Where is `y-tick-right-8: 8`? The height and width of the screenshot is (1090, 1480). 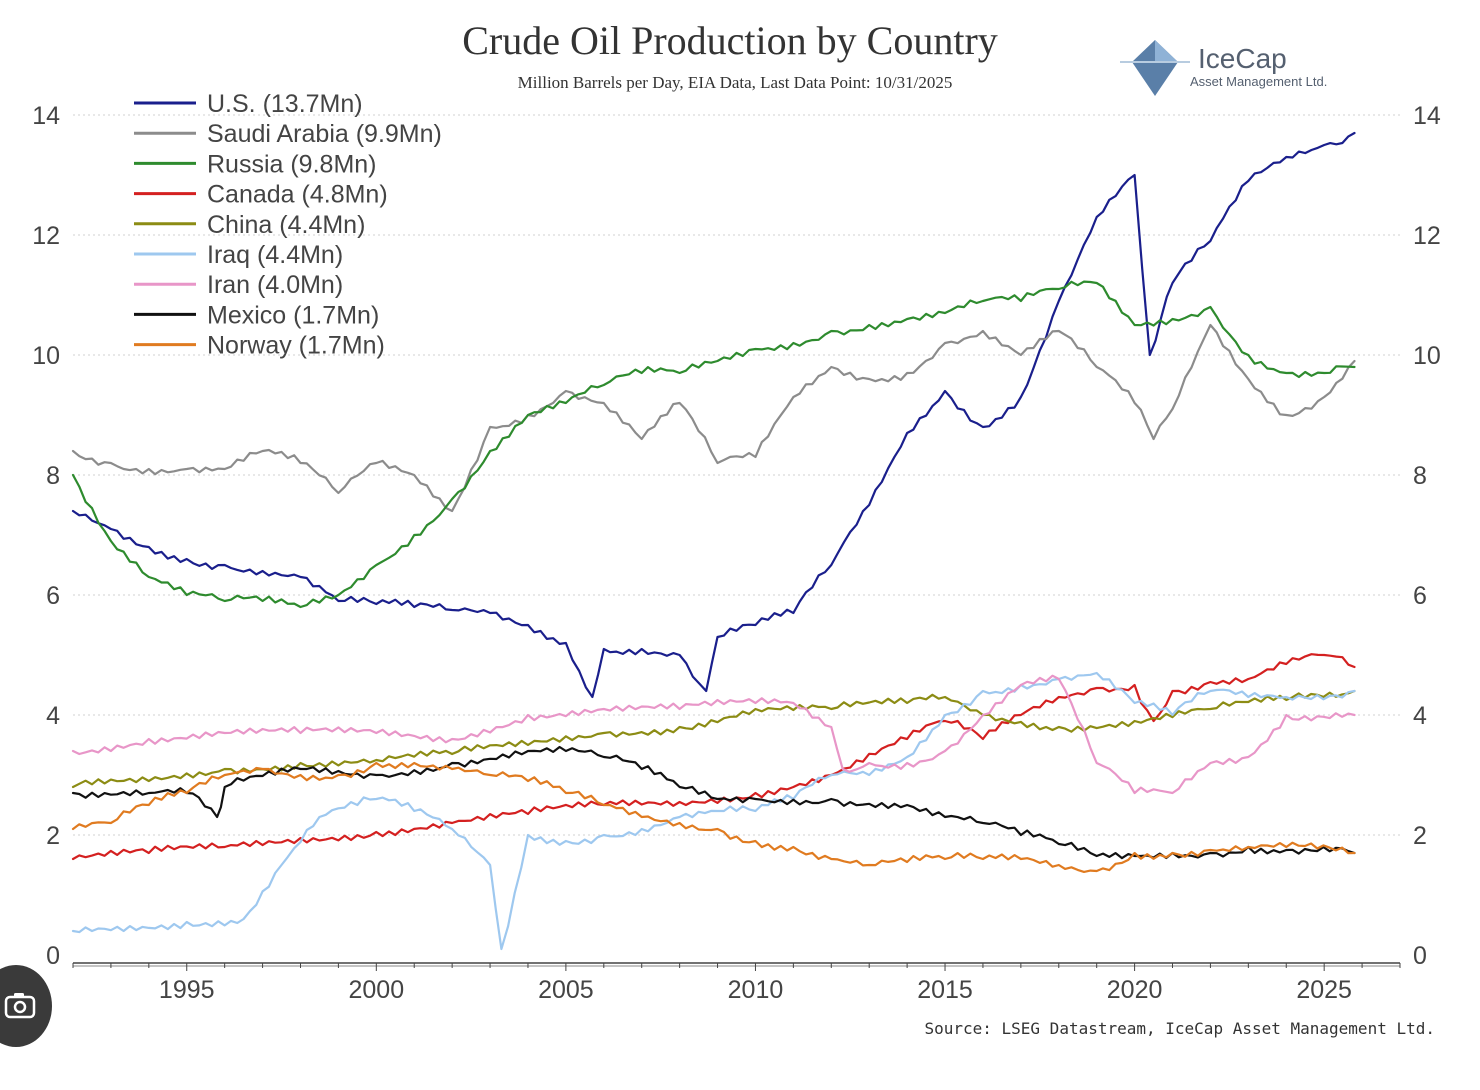 y-tick-right-8: 8 is located at coordinates (1420, 476).